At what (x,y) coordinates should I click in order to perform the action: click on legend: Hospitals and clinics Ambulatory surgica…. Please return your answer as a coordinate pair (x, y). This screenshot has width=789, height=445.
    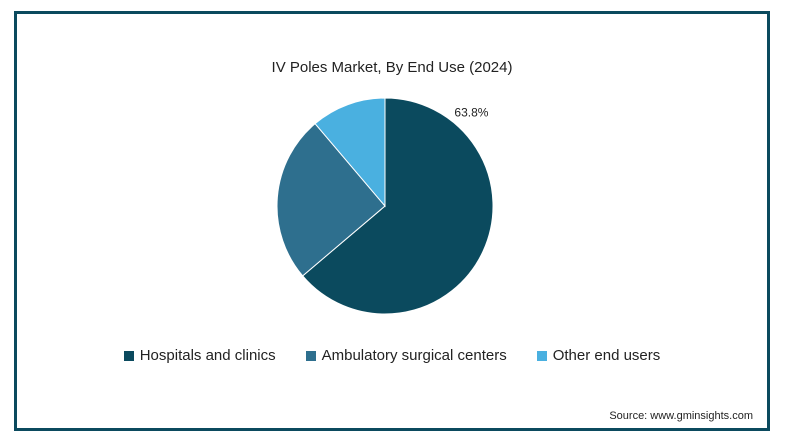
    Looking at the image, I should click on (392, 355).